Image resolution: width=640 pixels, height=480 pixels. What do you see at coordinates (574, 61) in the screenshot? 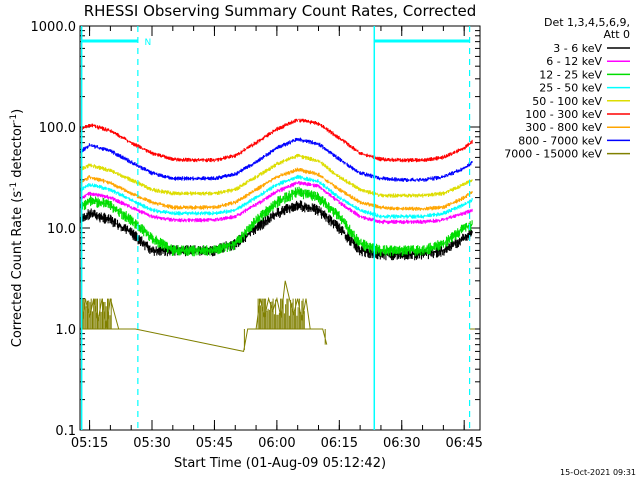
I see `legend-label: 6 - 12 keV` at bounding box center [574, 61].